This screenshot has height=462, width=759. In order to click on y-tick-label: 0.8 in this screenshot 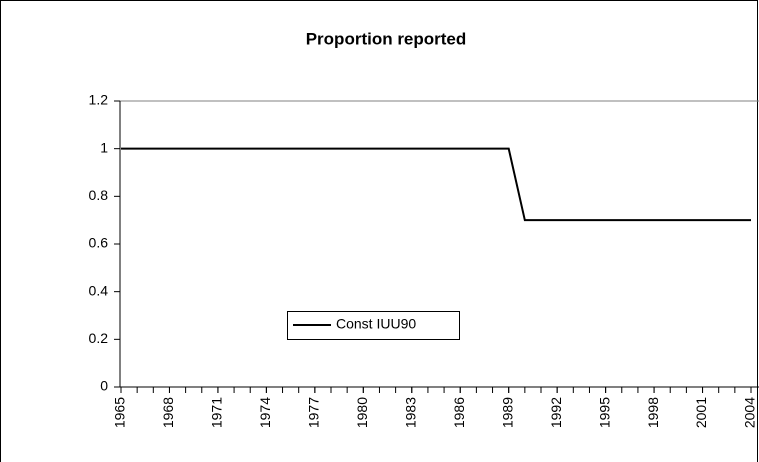, I will do `click(99, 195)`.